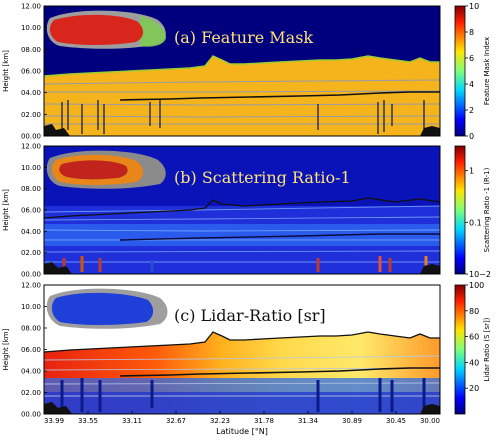 Image resolution: width=500 pixels, height=440 pixels. I want to click on colorbar-tick-label: 2, so click(471, 110).